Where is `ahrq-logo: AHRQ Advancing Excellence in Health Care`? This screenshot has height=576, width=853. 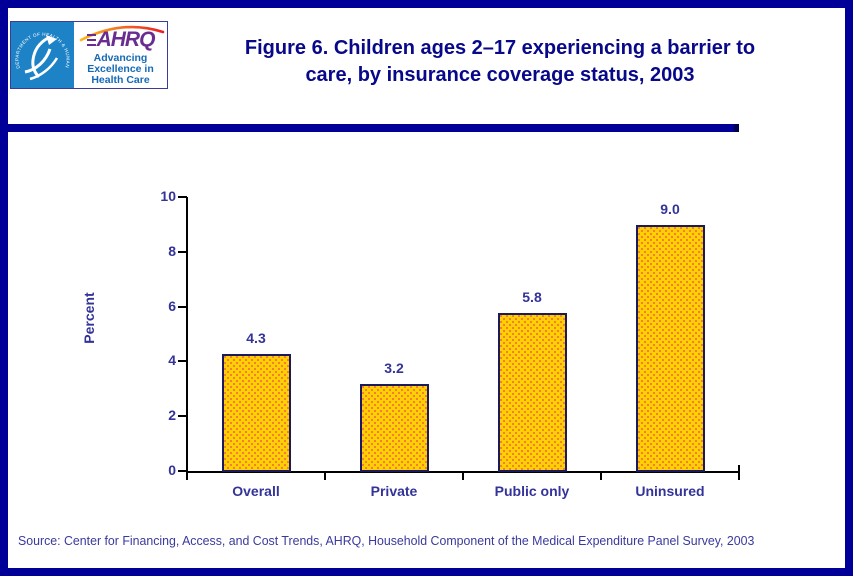
ahrq-logo: AHRQ Advancing Excellence in Health Care is located at coordinates (120, 55).